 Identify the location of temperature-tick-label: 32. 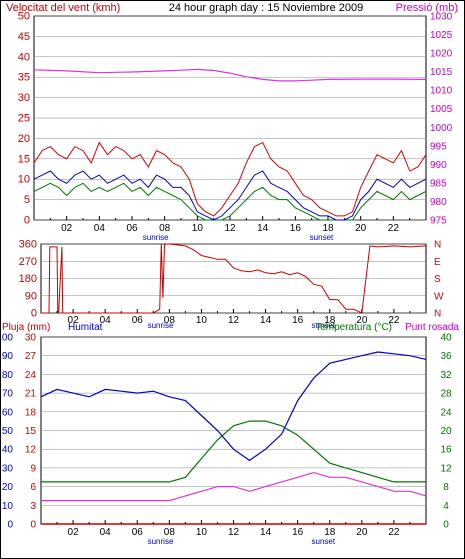
(446, 375).